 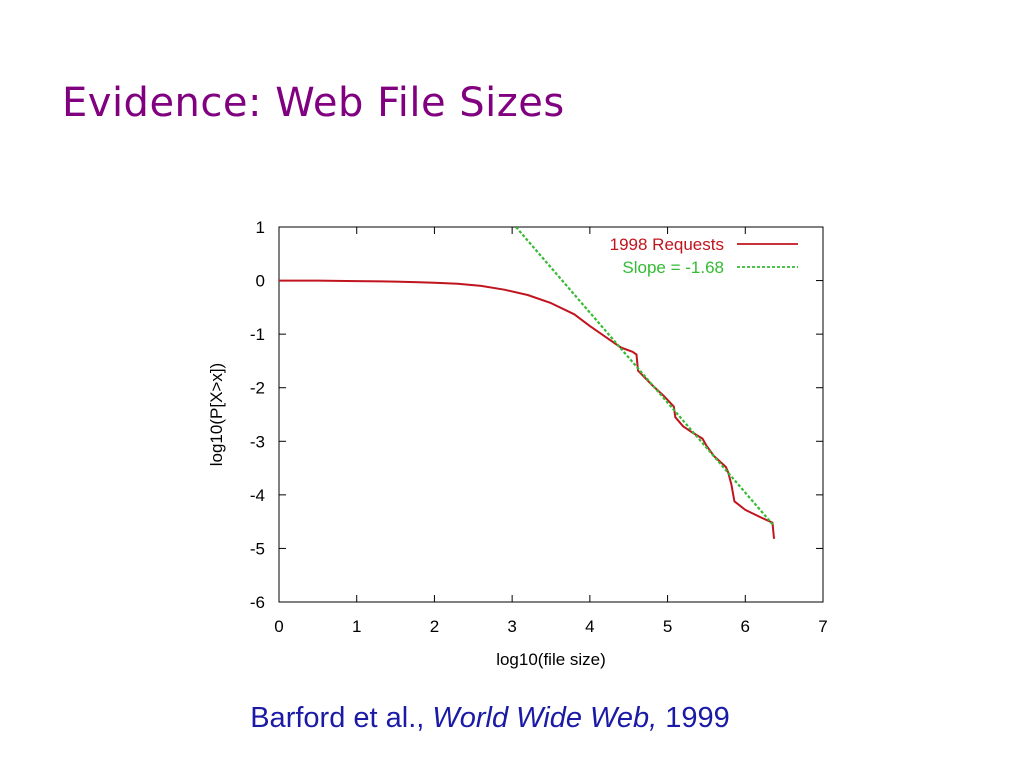 I want to click on slide-title: Evidence: Web File Sizes, so click(x=313, y=103).